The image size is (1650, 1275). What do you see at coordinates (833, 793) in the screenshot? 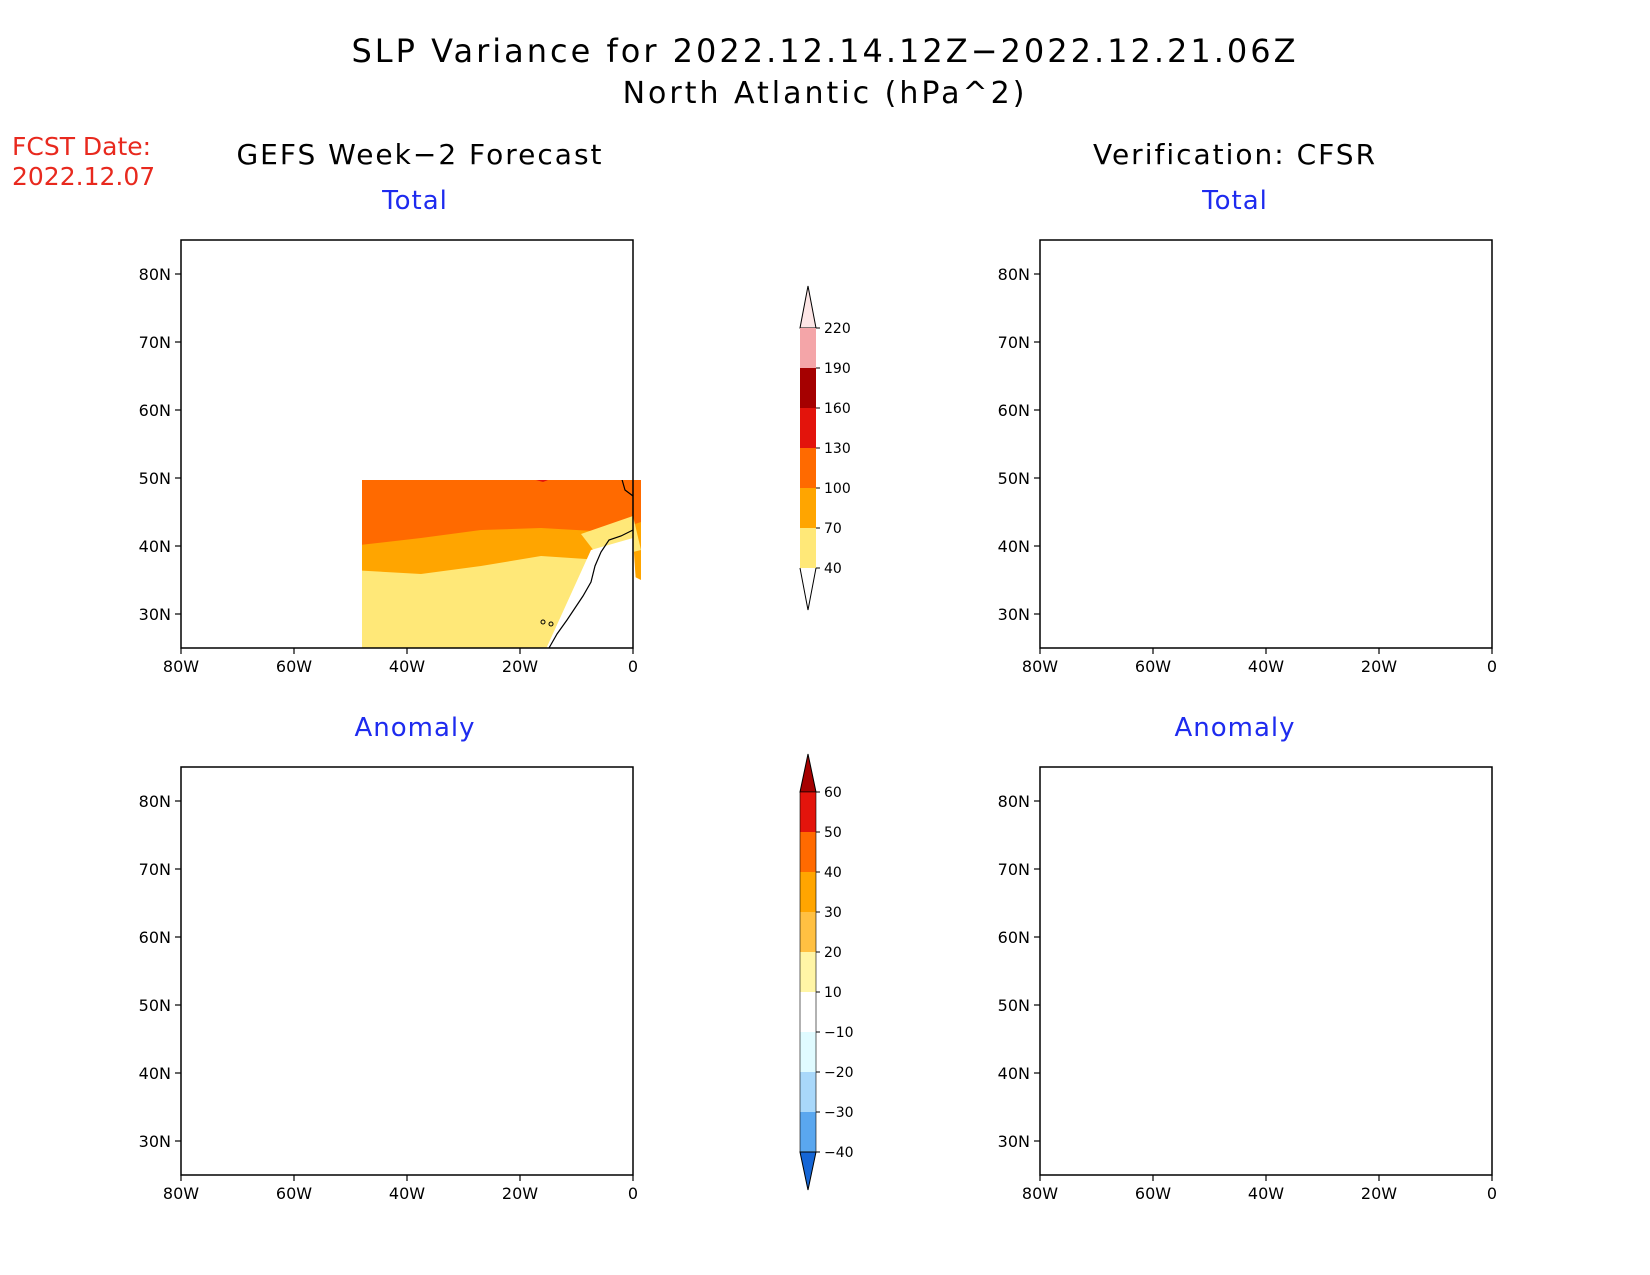
I see `cbar-anom-label: 60` at bounding box center [833, 793].